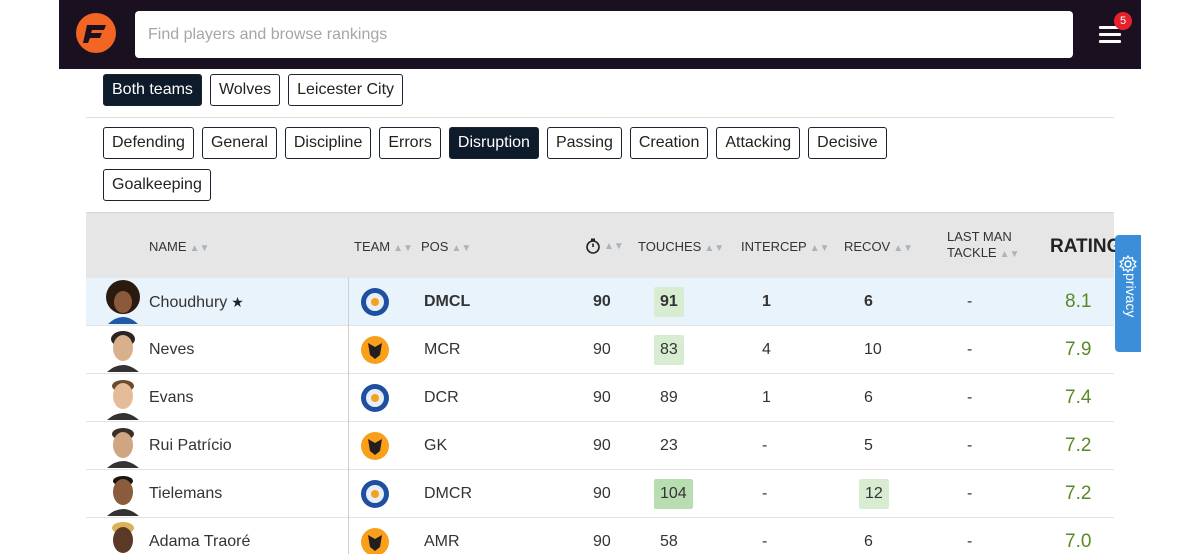 The width and height of the screenshot is (1200, 554). I want to click on category-tabs-row2: Goalkeeping, so click(157, 185).